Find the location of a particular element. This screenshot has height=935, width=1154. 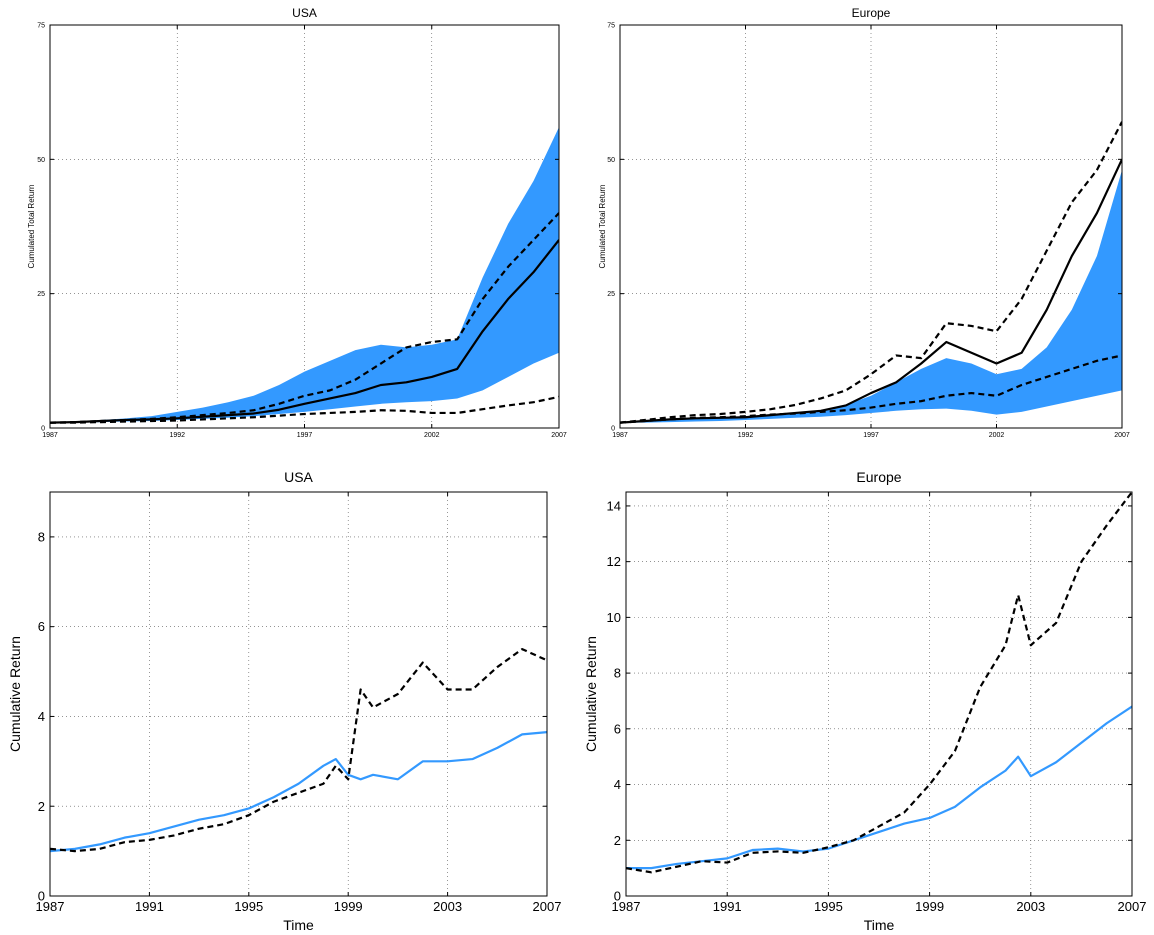

y-tick-label: 14 is located at coordinates (614, 505).